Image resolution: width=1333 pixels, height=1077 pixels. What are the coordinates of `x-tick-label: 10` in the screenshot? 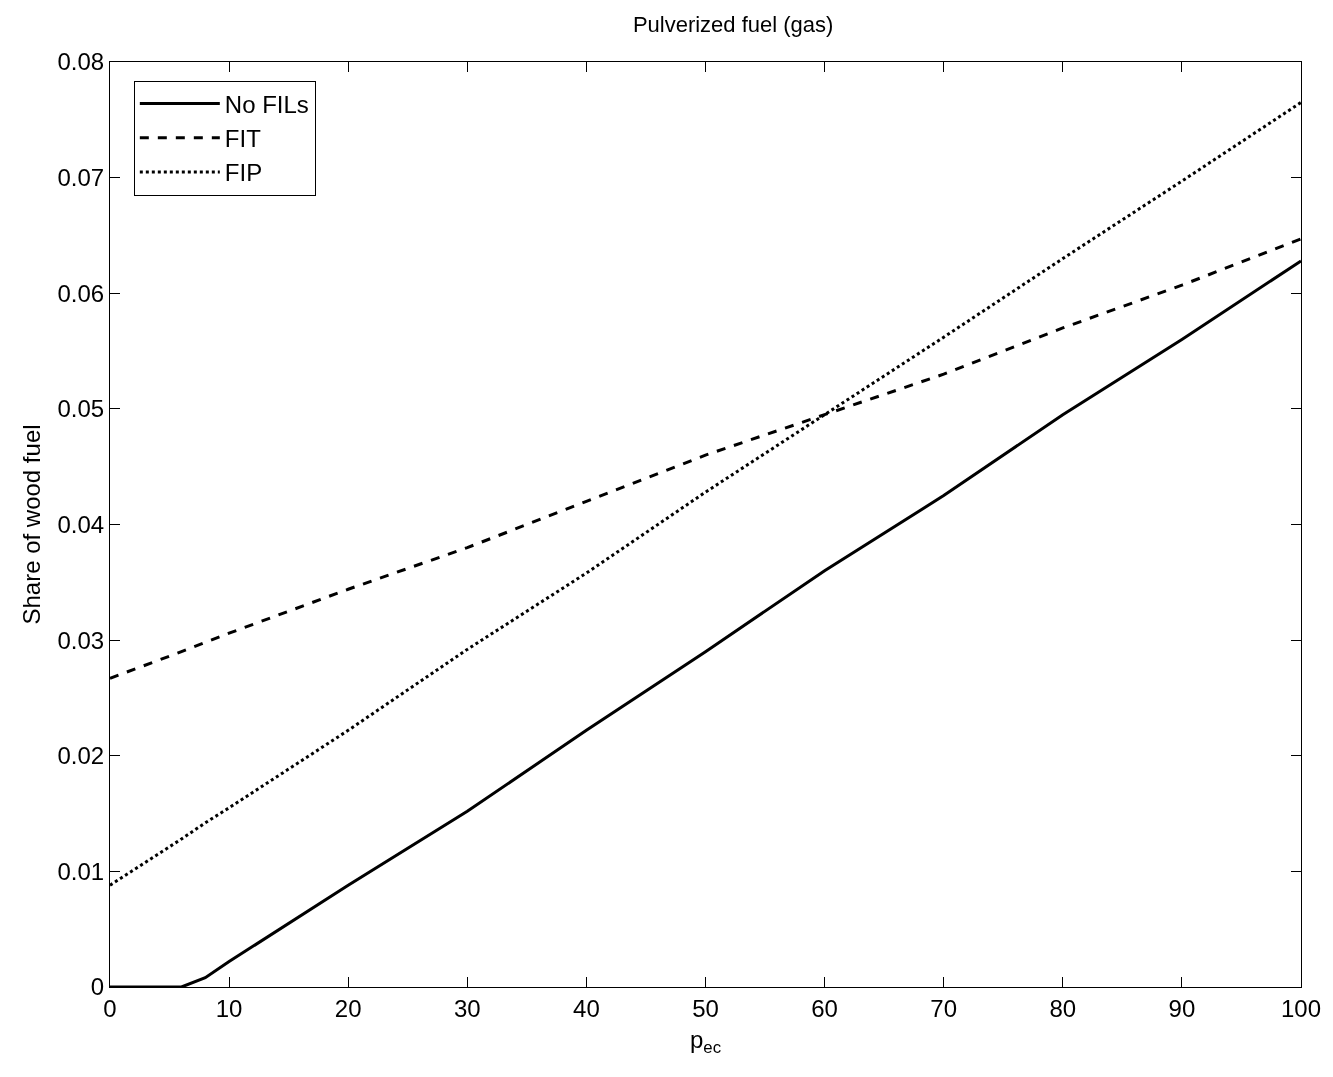 It's located at (229, 1008).